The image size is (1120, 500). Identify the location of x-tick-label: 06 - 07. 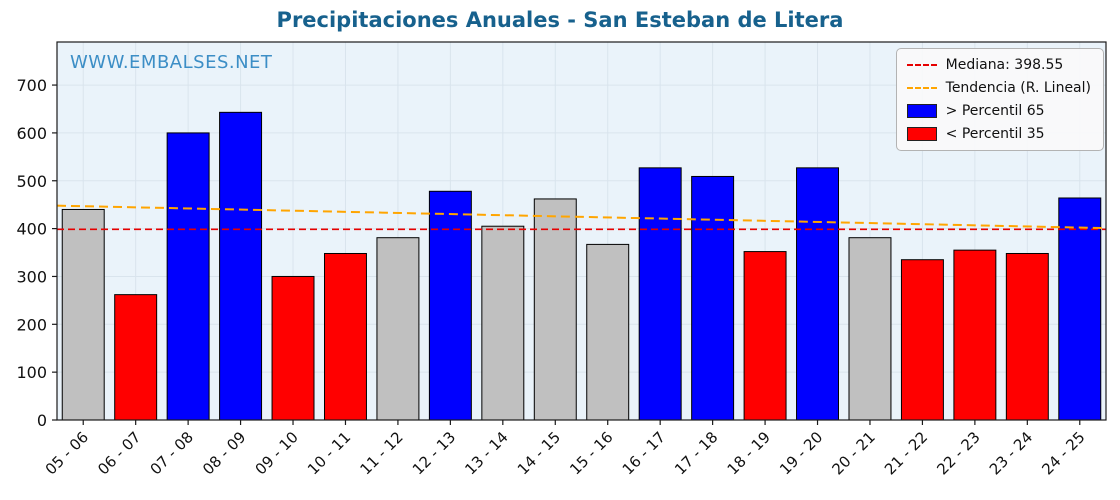
(119, 453).